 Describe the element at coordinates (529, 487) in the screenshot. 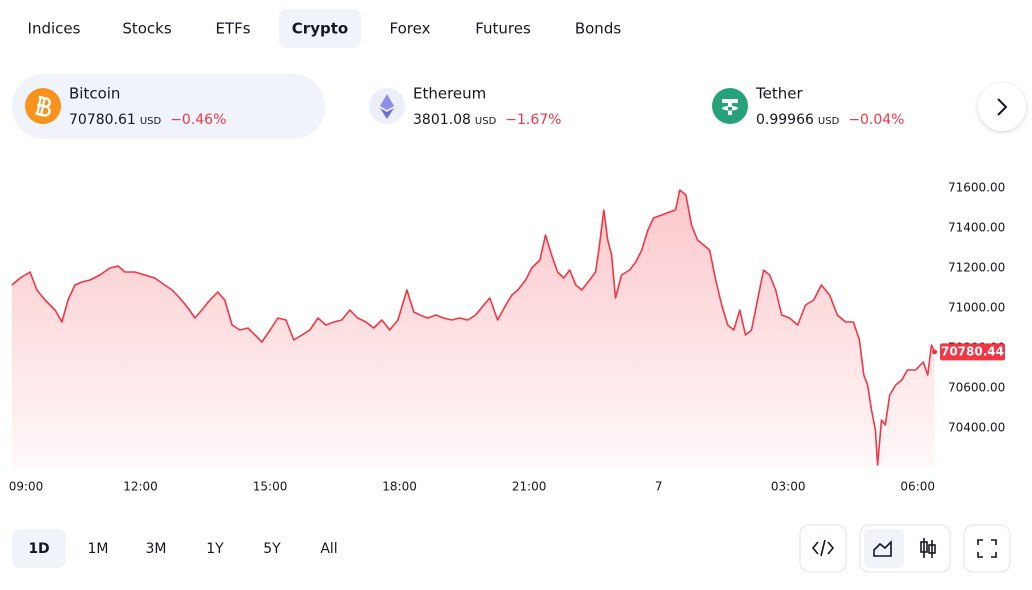

I see `x-tick-label: 21:00` at that location.